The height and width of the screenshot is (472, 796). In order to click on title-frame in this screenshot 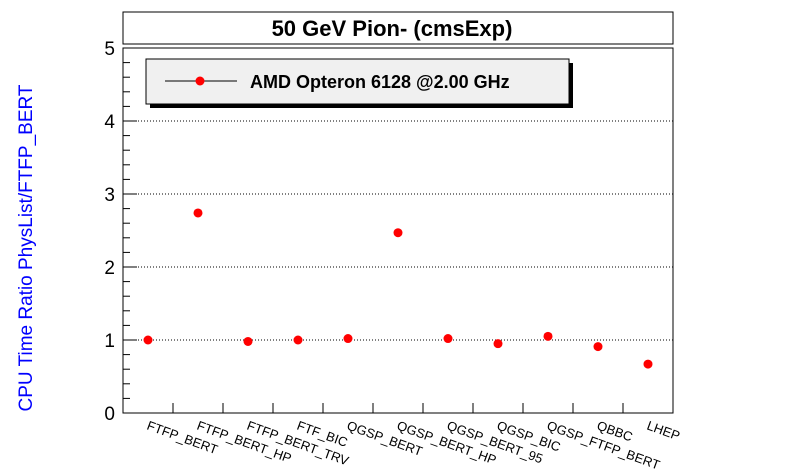, I will do `click(398, 28)`.